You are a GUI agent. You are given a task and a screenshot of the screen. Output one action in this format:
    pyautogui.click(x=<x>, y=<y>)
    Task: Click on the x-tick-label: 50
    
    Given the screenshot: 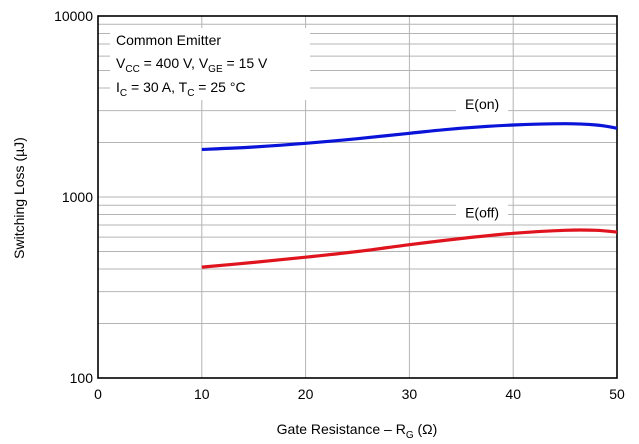 What is the action you would take?
    pyautogui.click(x=617, y=394)
    